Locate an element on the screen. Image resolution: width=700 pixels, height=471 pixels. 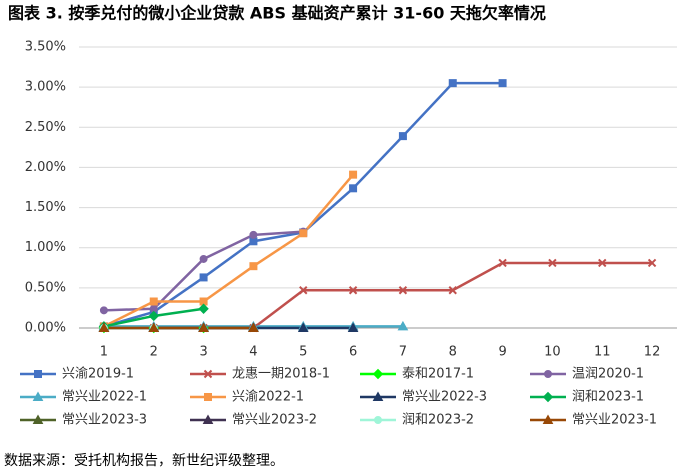
y-tick-label: 0.00% is located at coordinates (45, 328).